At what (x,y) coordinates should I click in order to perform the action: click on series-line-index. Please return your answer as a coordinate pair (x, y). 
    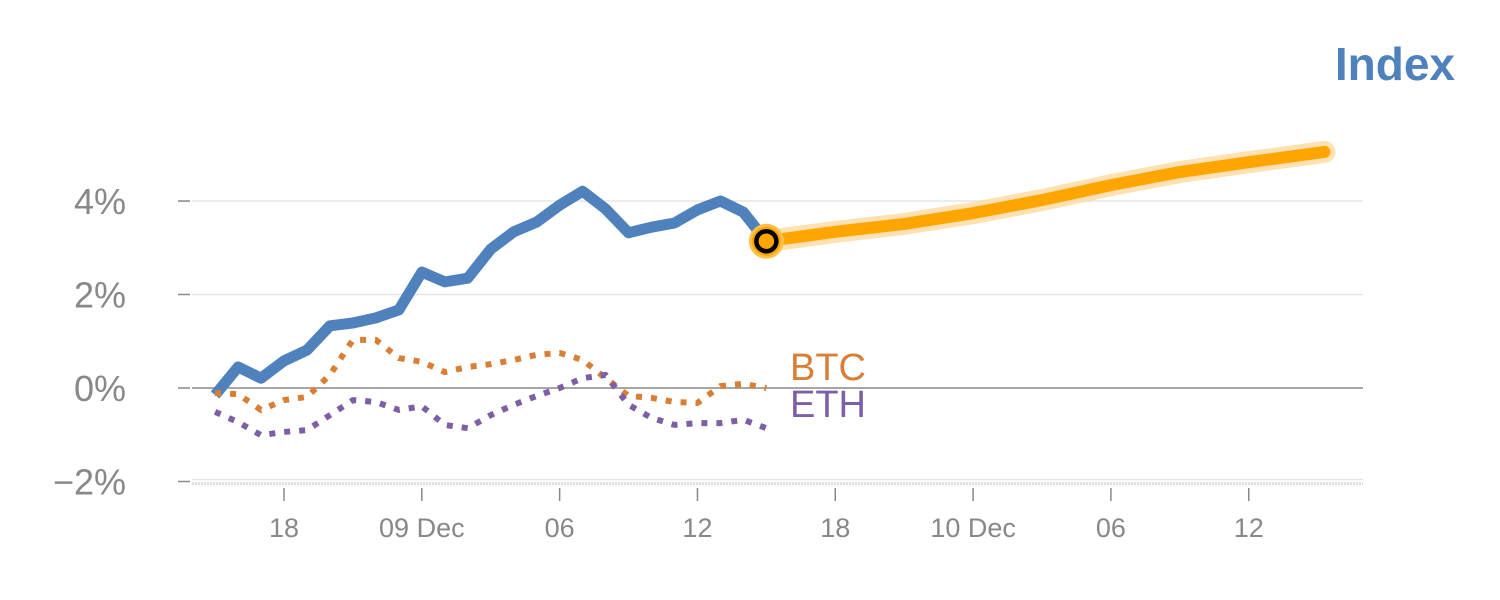
    Looking at the image, I should click on (490, 292).